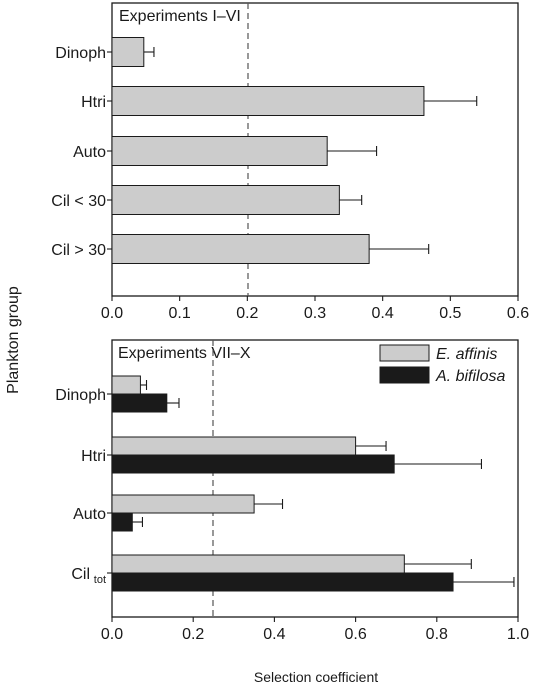 The image size is (546, 694). Describe the element at coordinates (258, 564) in the screenshot. I see `bar-cil-e-affinis` at that location.